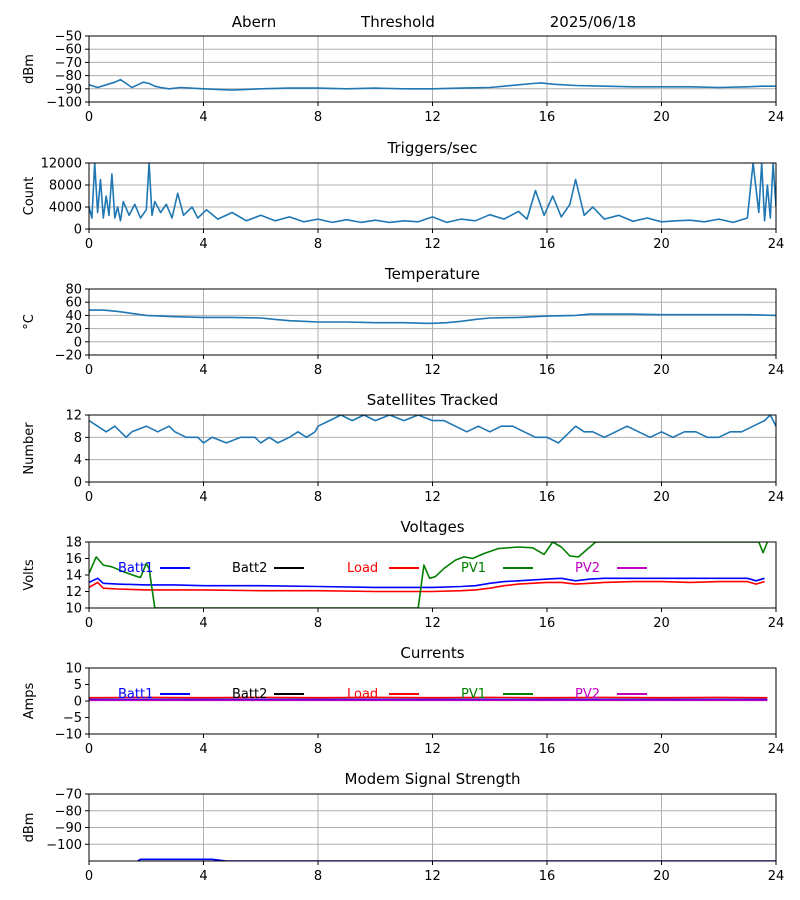 Image resolution: width=800 pixels, height=900 pixels. What do you see at coordinates (65, 208) in the screenshot?
I see `y-tick-label: 4000` at bounding box center [65, 208].